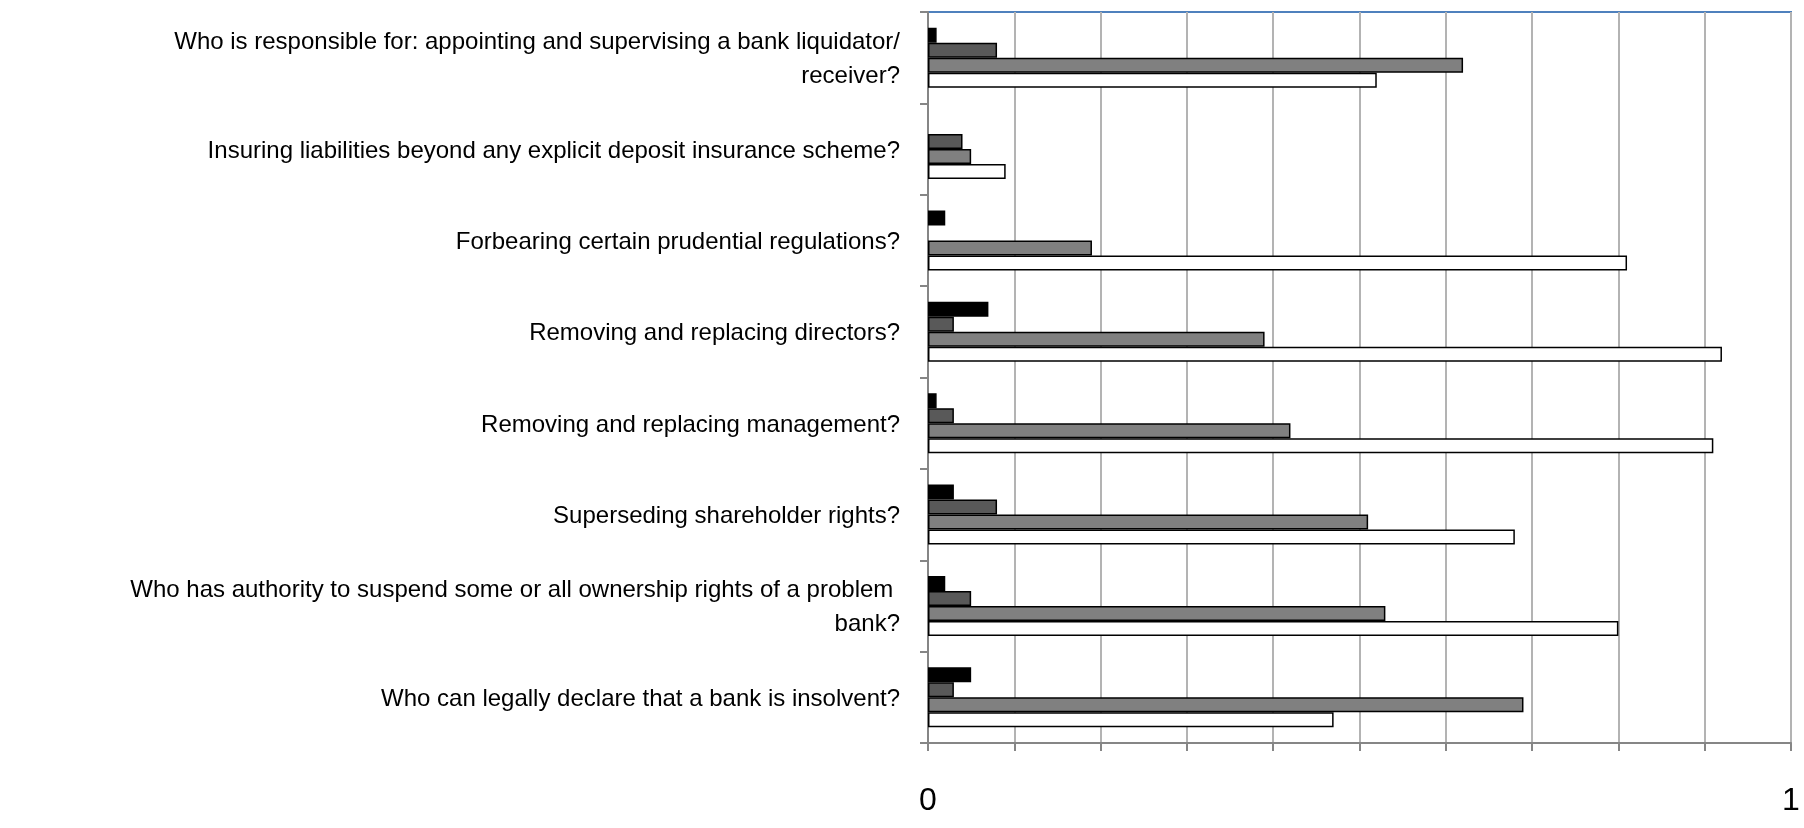 The width and height of the screenshot is (1804, 828). What do you see at coordinates (690, 423) in the screenshot?
I see `y-tick-label: Removing and replacing management?` at bounding box center [690, 423].